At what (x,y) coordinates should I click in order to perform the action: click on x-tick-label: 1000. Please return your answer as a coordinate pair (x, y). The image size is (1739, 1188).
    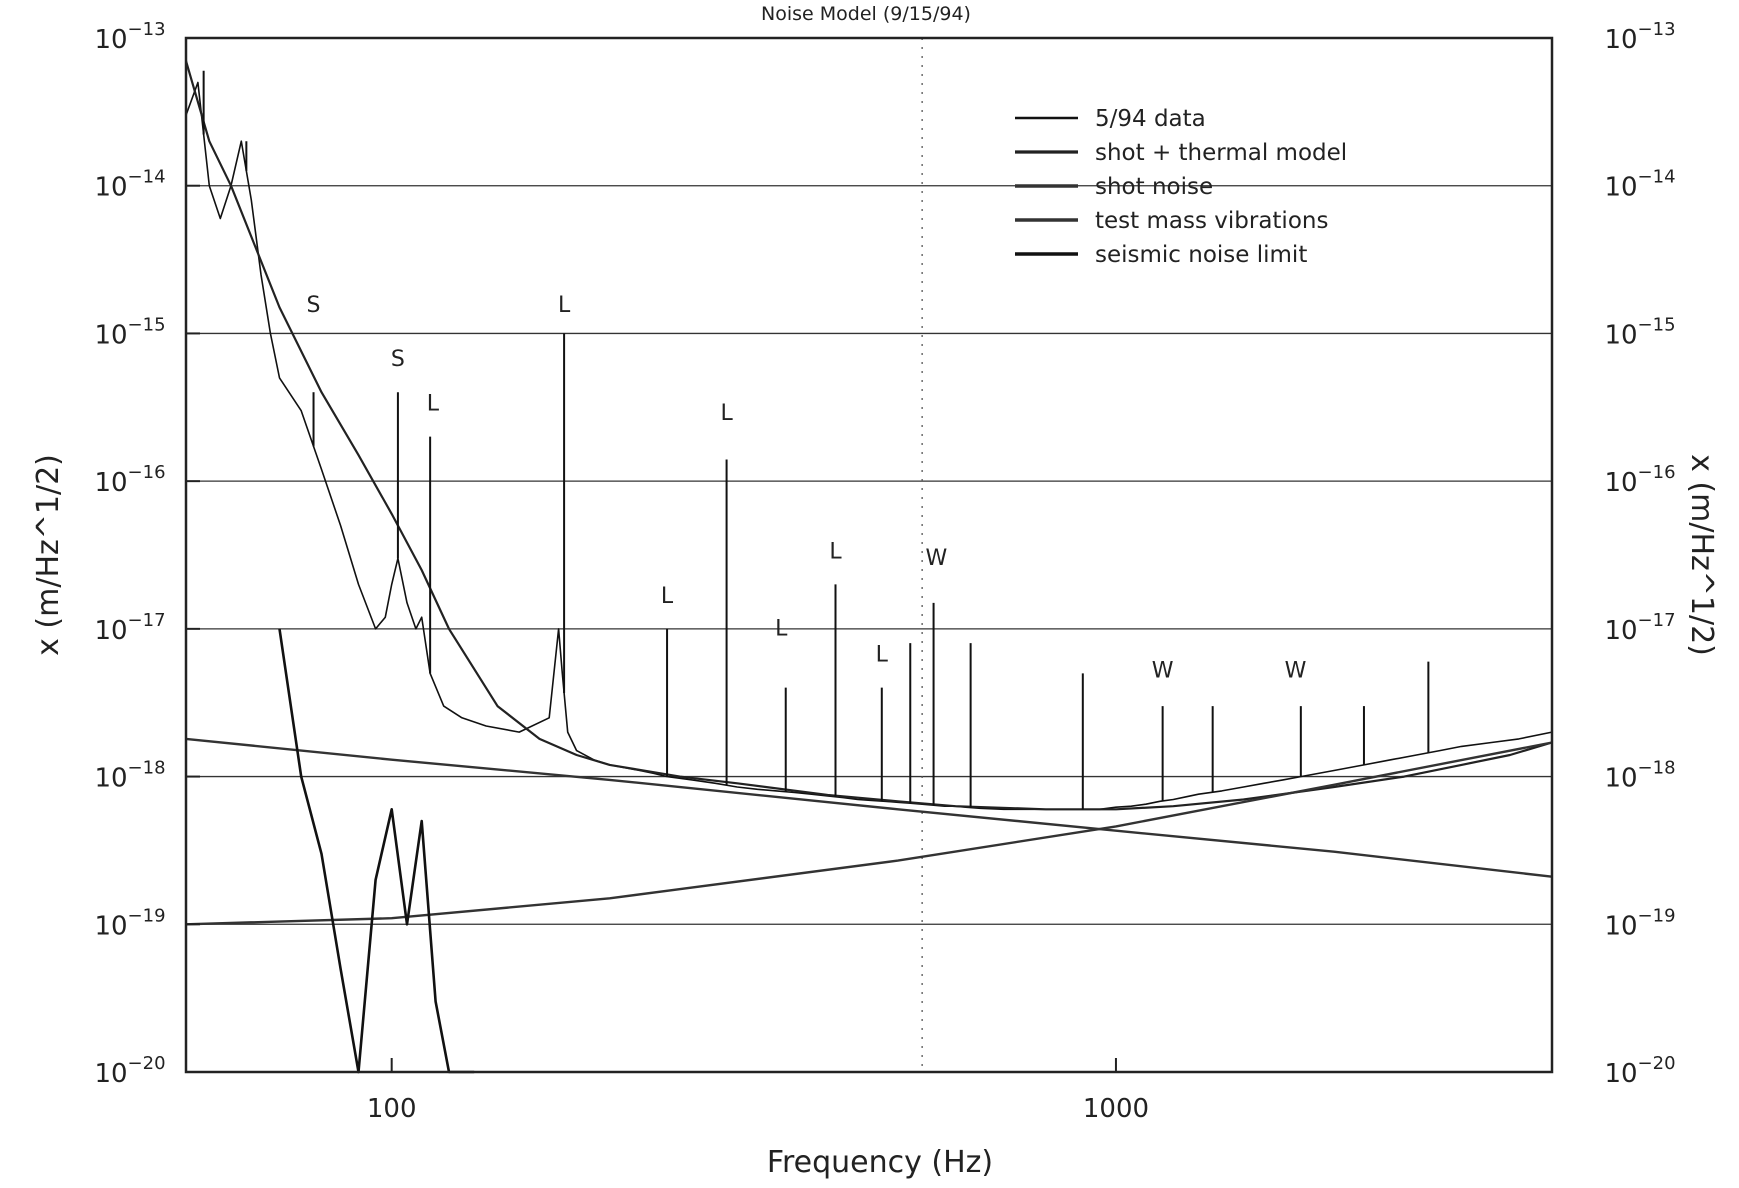
    Looking at the image, I should click on (1116, 1109).